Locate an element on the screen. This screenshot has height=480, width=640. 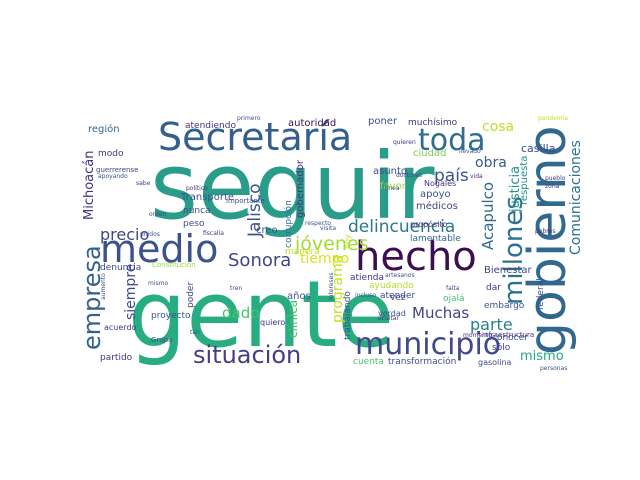
word-comunicaciones: Comunicaciones is located at coordinates (576, 197).